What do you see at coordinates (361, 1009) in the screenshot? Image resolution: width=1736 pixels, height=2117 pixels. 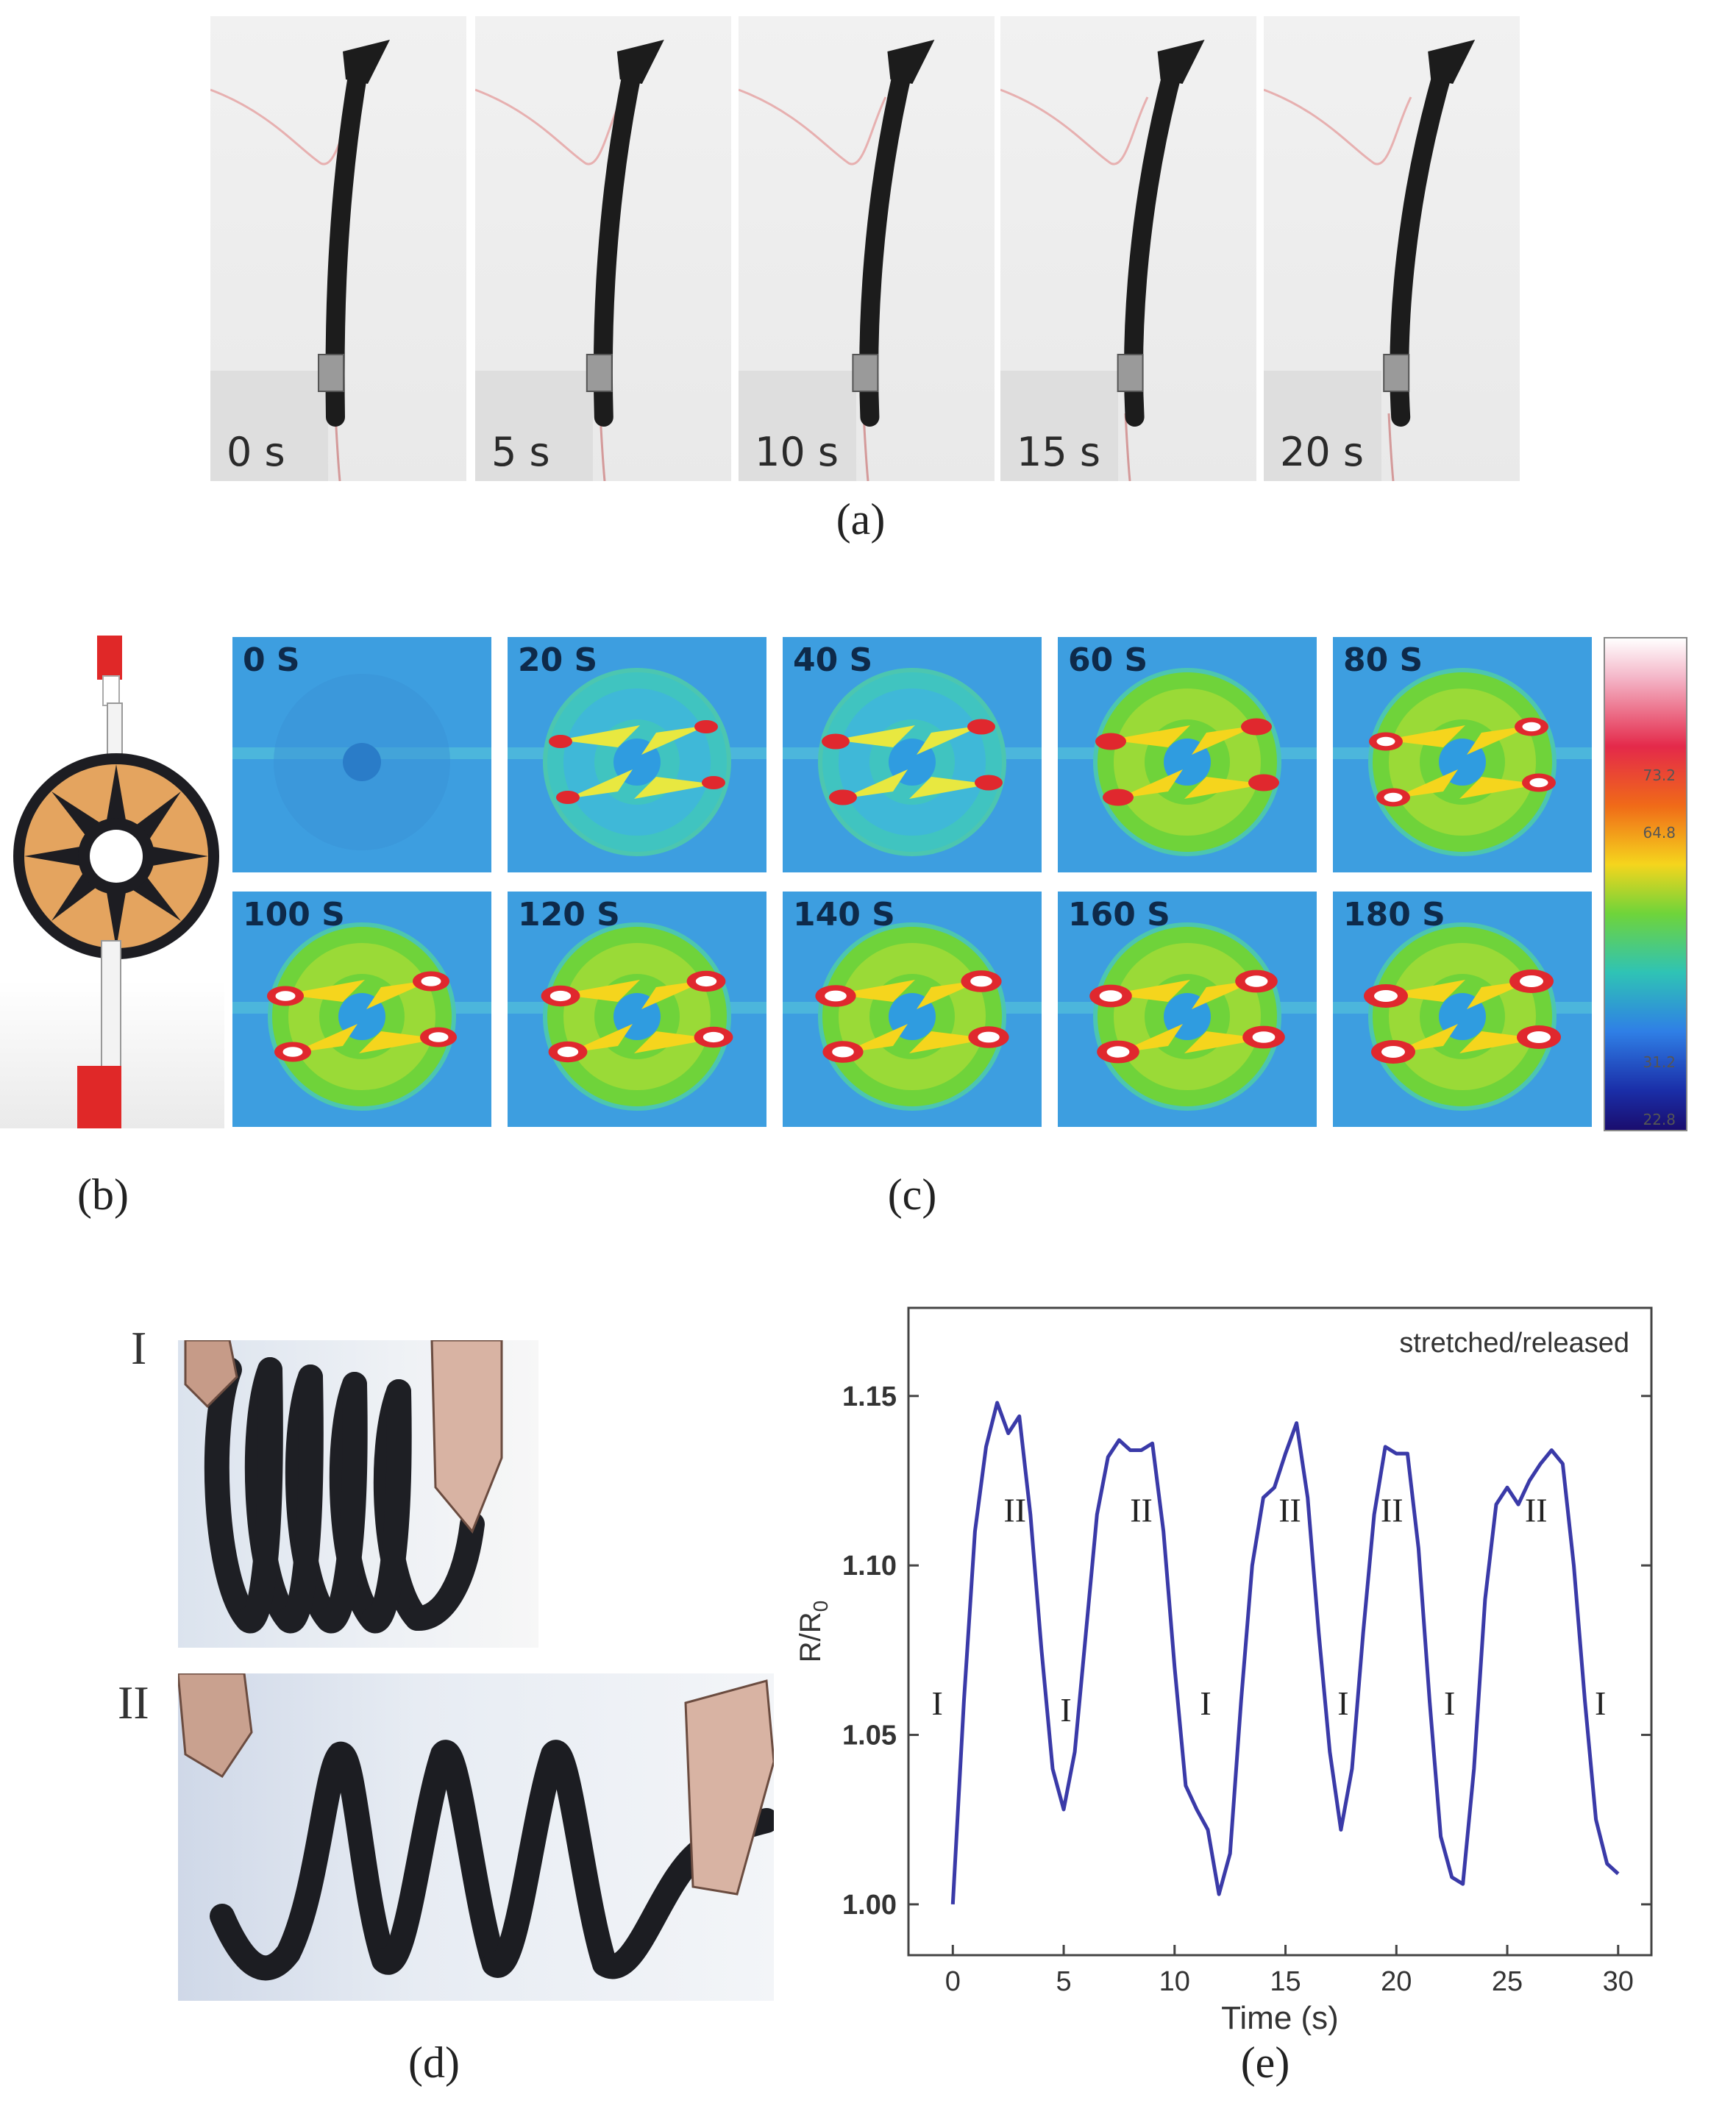 I see `thermal-frame: 100 S` at bounding box center [361, 1009].